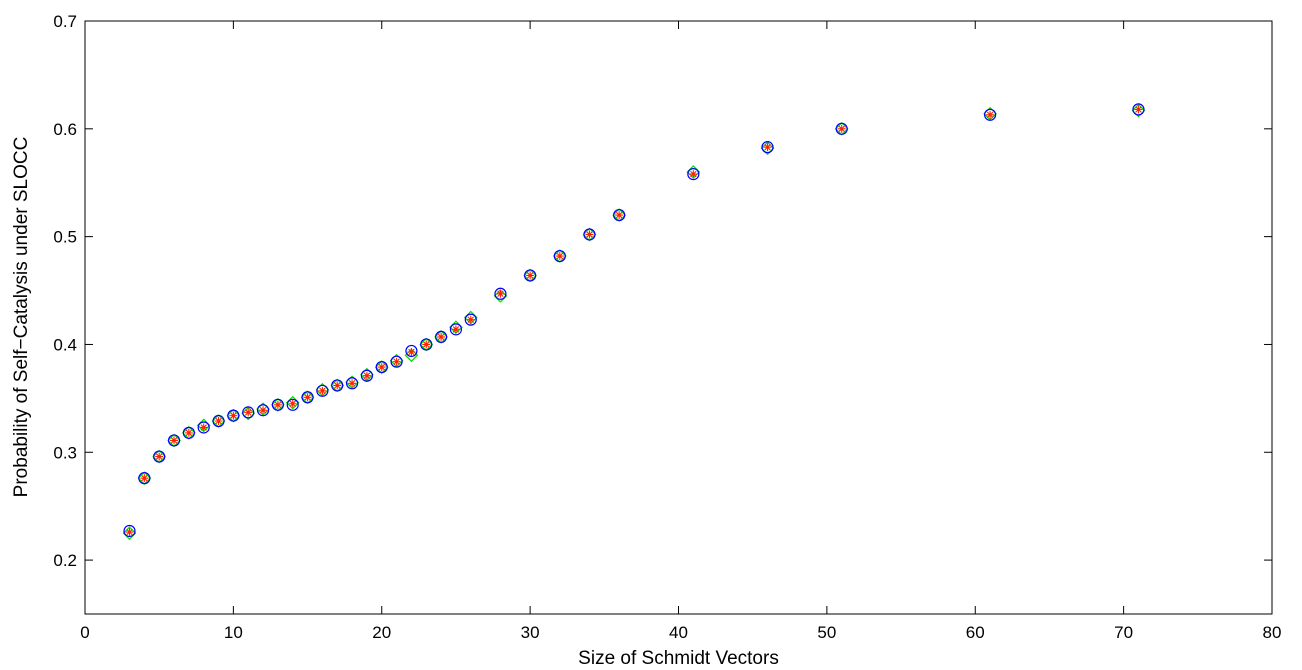  Describe the element at coordinates (381, 632) in the screenshot. I see `x-tick-label: 20` at that location.